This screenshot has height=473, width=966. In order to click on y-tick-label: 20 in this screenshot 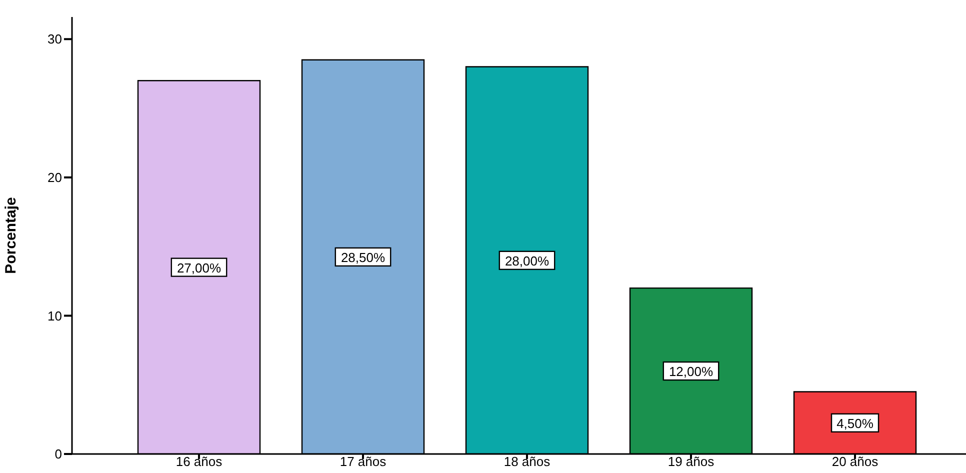, I will do `click(55, 178)`.